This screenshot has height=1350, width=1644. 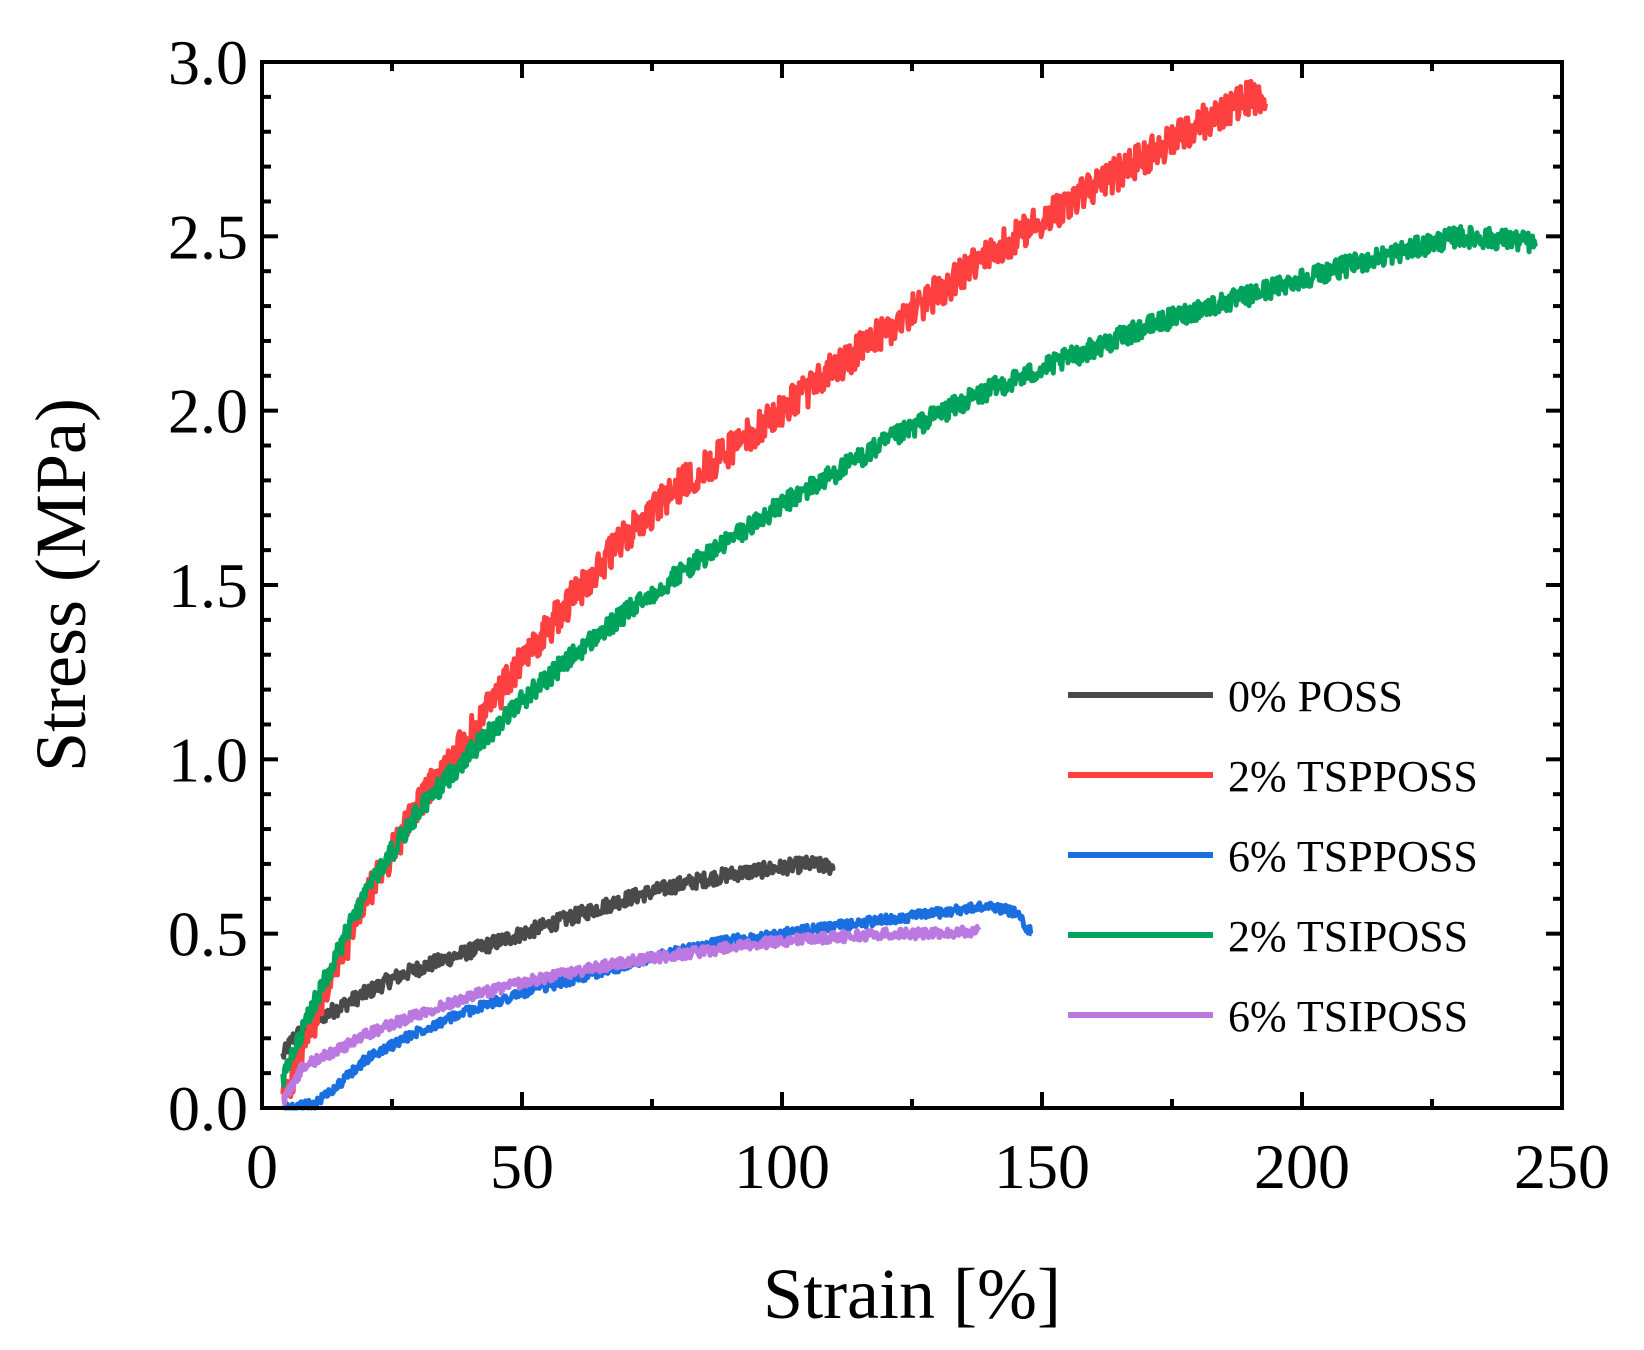 I want to click on y-tick-label: 1.0, so click(x=208, y=759).